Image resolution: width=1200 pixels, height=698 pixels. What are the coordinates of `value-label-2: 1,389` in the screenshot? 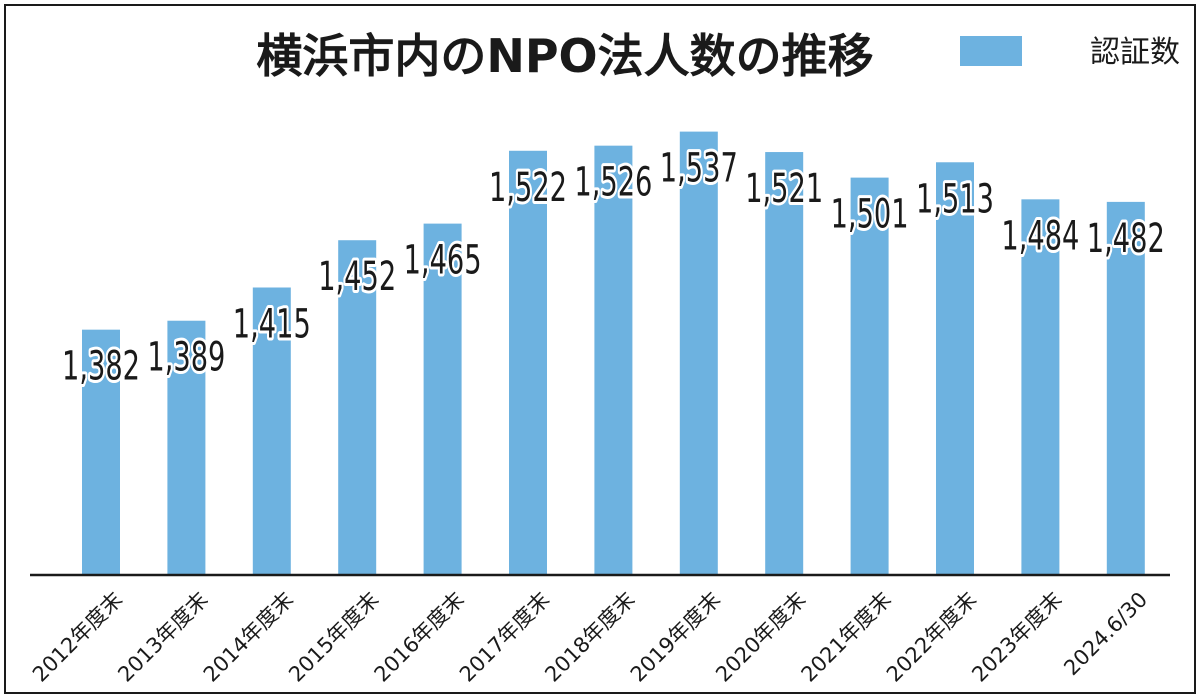 It's located at (186, 358).